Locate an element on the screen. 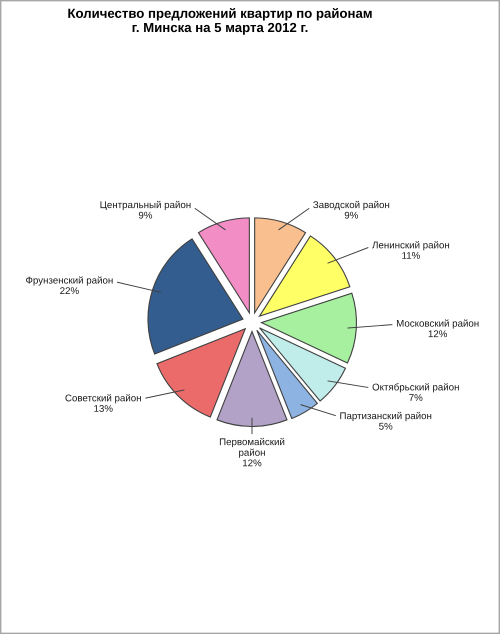 This screenshot has width=500, height=634. slice-label: Центральный район is located at coordinates (145, 205).